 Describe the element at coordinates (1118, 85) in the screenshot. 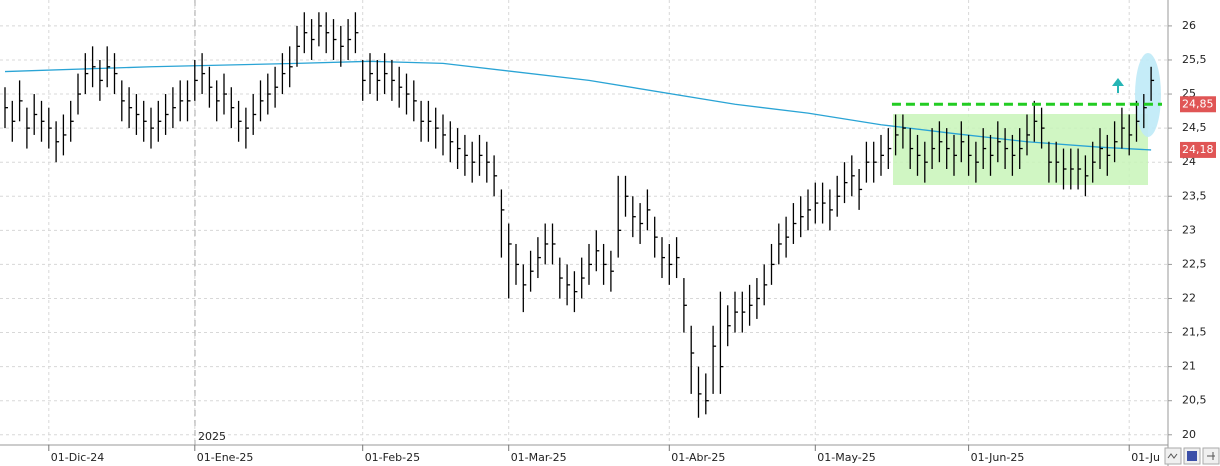

I see `up-arrow` at that location.